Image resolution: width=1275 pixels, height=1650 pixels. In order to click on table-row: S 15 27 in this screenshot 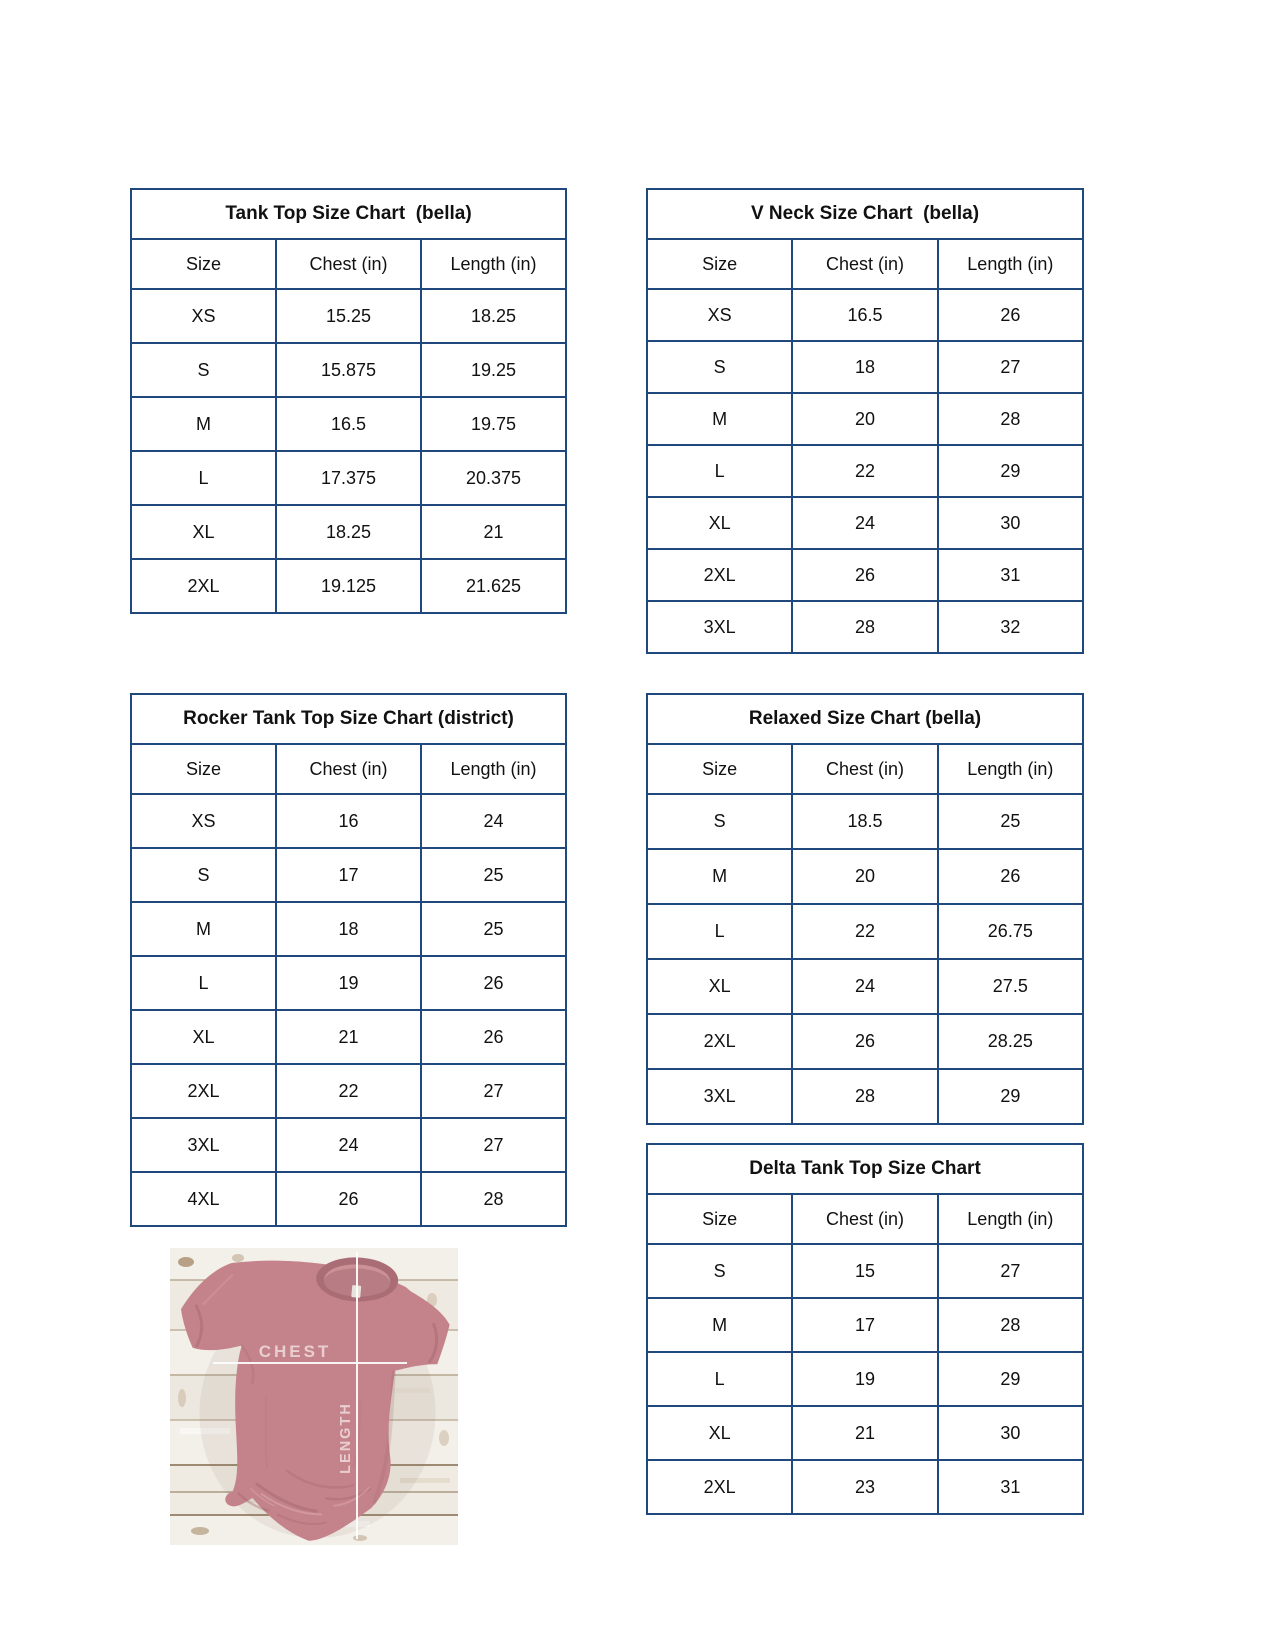, I will do `click(865, 1271)`.